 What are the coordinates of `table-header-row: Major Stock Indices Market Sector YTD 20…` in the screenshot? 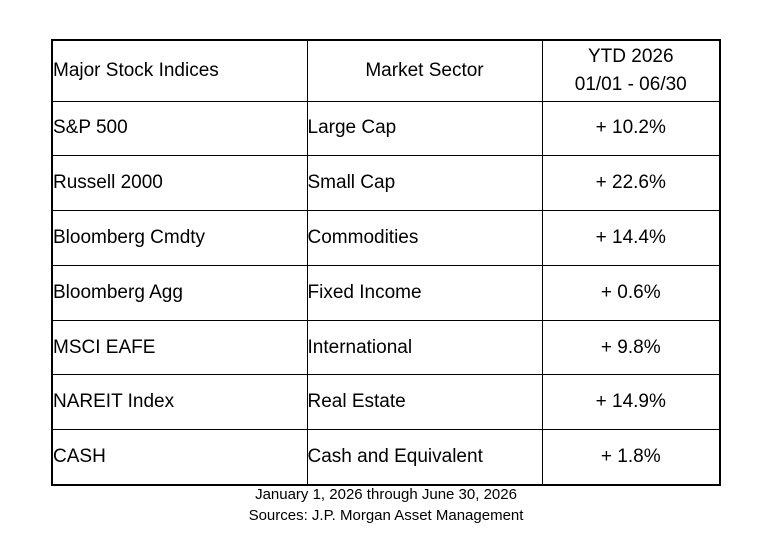 It's located at (386, 70).